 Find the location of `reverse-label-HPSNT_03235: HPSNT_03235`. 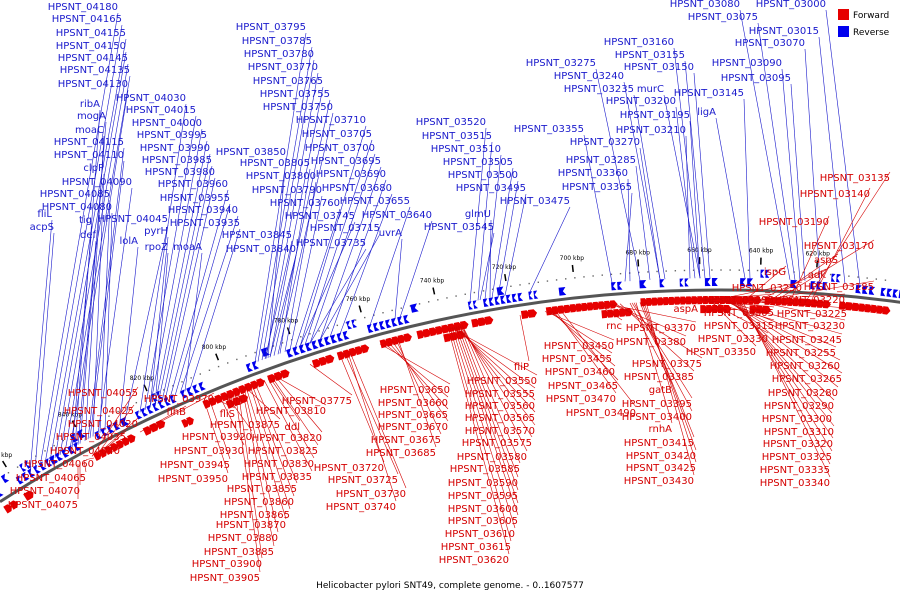

reverse-label-HPSNT_03235: HPSNT_03235 is located at coordinates (599, 89).